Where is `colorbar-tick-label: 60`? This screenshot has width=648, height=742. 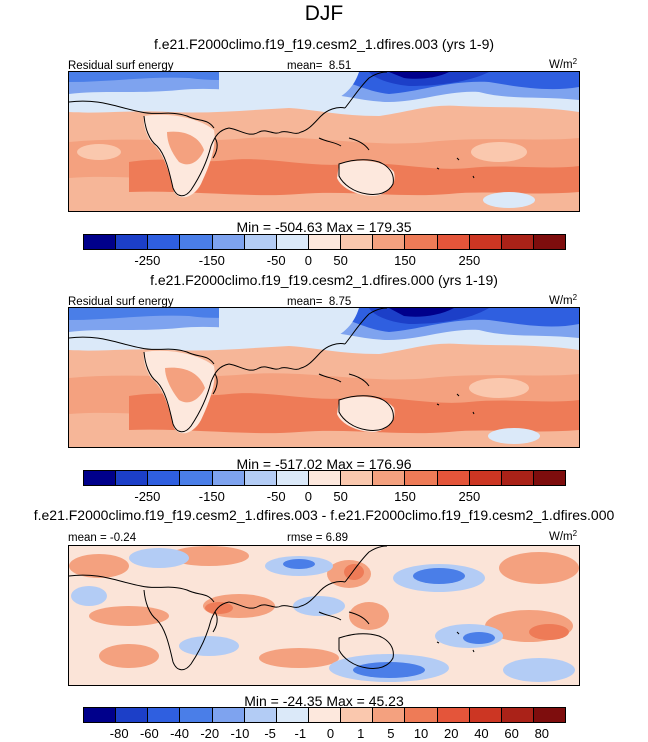
colorbar-tick-label: 60 is located at coordinates (511, 733).